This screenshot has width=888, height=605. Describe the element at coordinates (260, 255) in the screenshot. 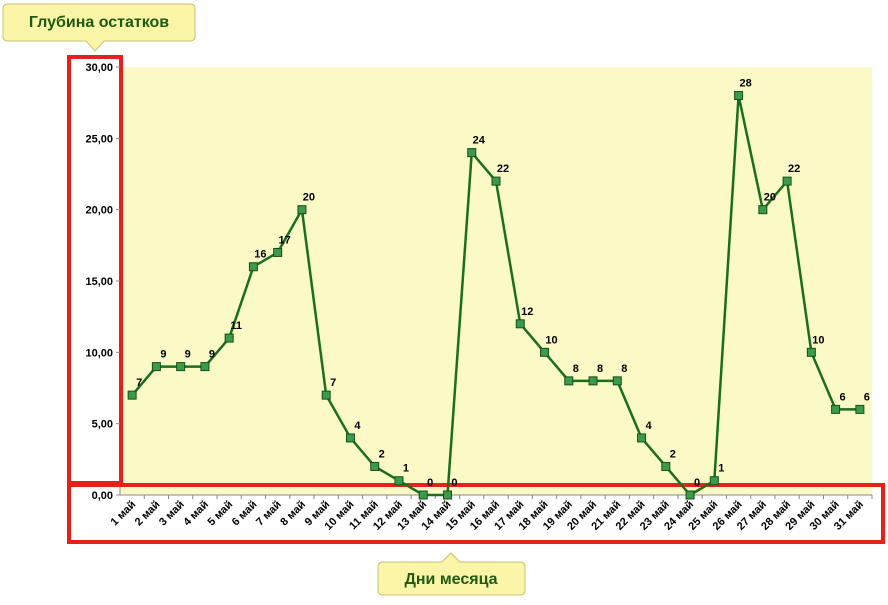

I see `data-label: 16` at that location.